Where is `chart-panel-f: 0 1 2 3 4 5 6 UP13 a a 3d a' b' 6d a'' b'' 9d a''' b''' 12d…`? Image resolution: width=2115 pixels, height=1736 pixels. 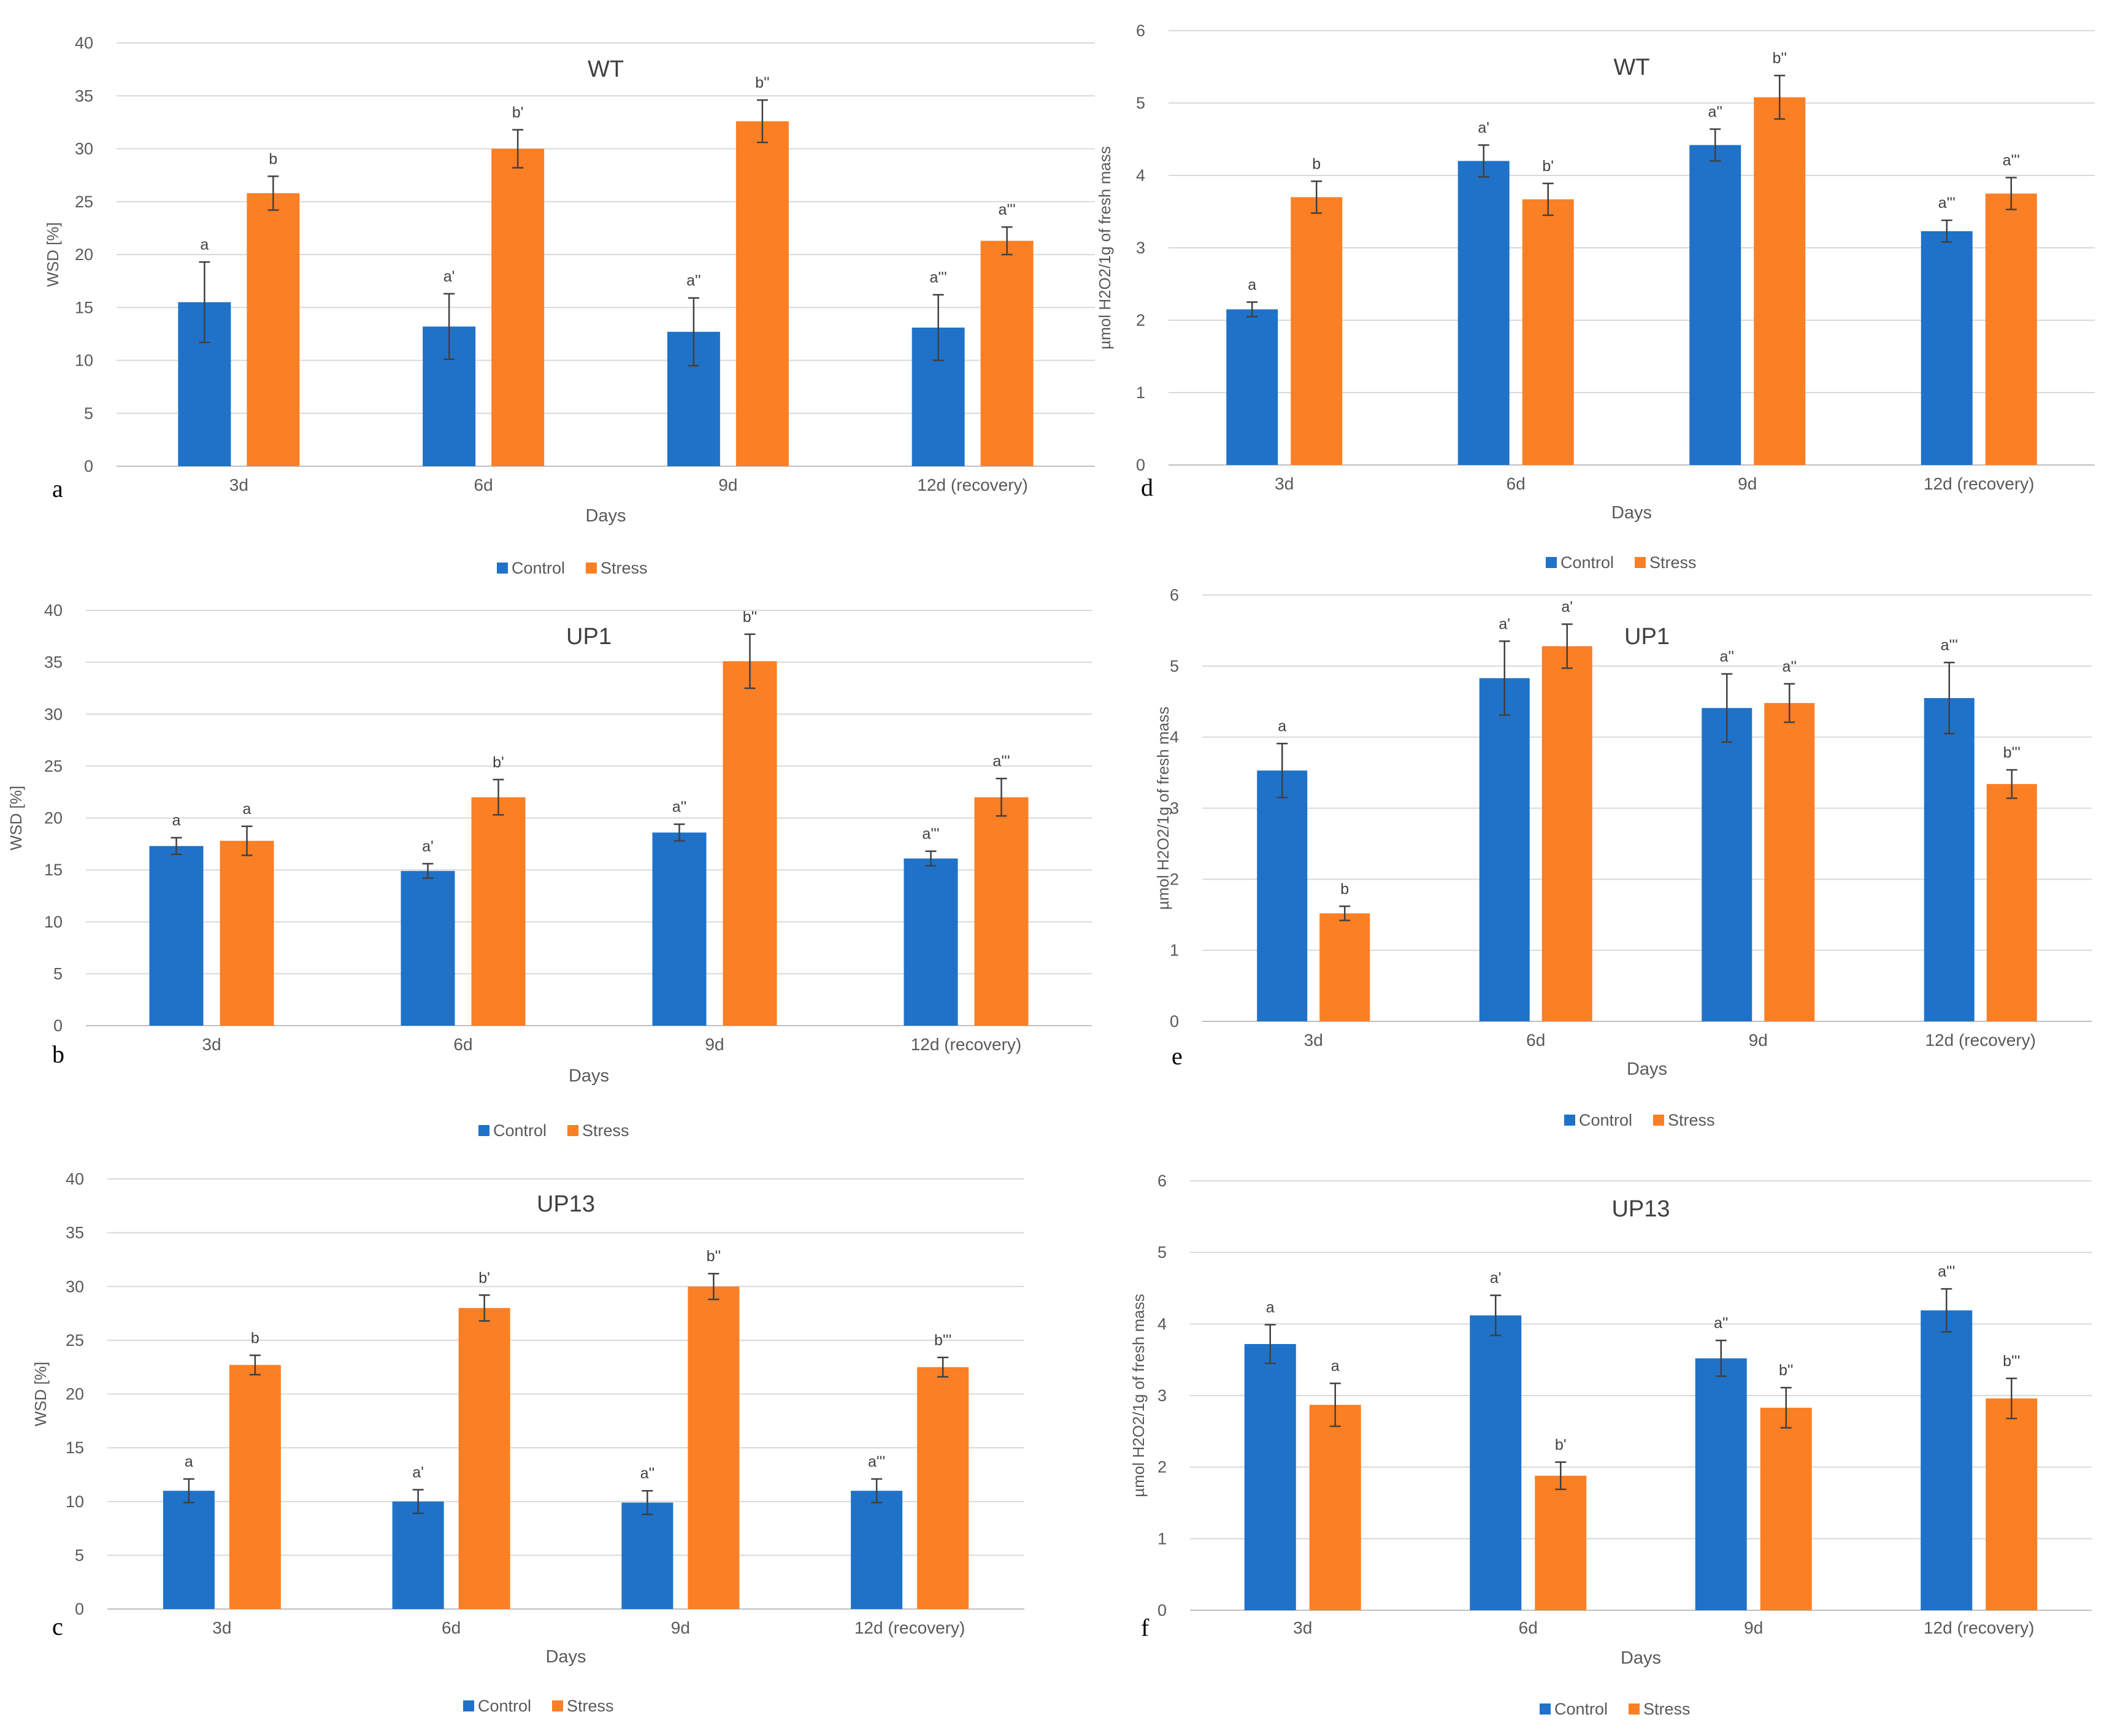 chart-panel-f: 0 1 2 3 4 5 6 UP13 a a 3d a' b' 6d a'' b'' 9d a''' b''' 12d… is located at coordinates (1610, 1445).